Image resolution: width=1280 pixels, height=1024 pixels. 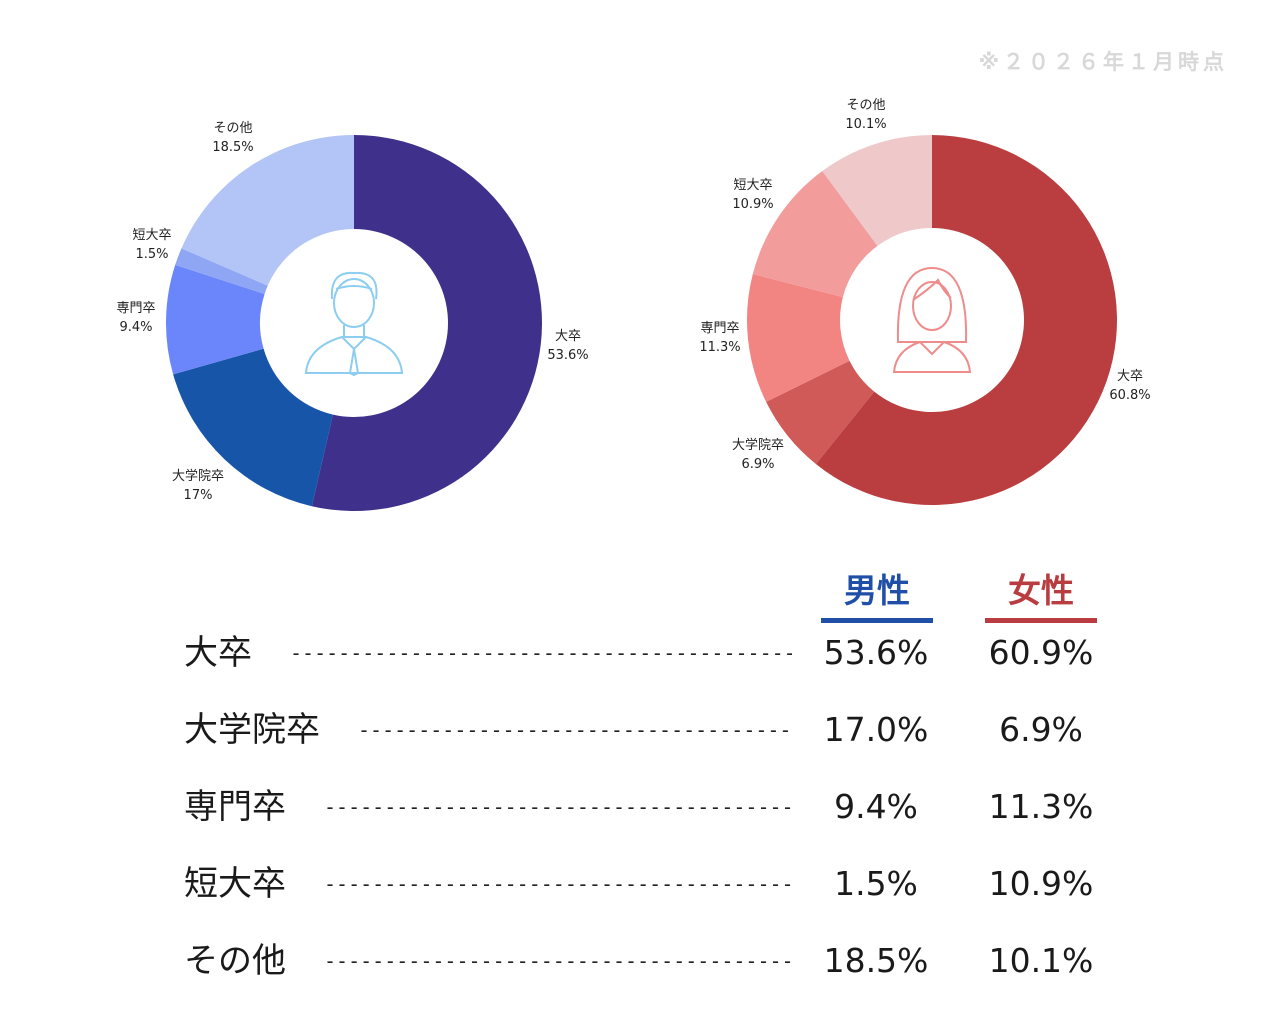 What do you see at coordinates (218, 653) in the screenshot?
I see `row-label: 大卒` at bounding box center [218, 653].